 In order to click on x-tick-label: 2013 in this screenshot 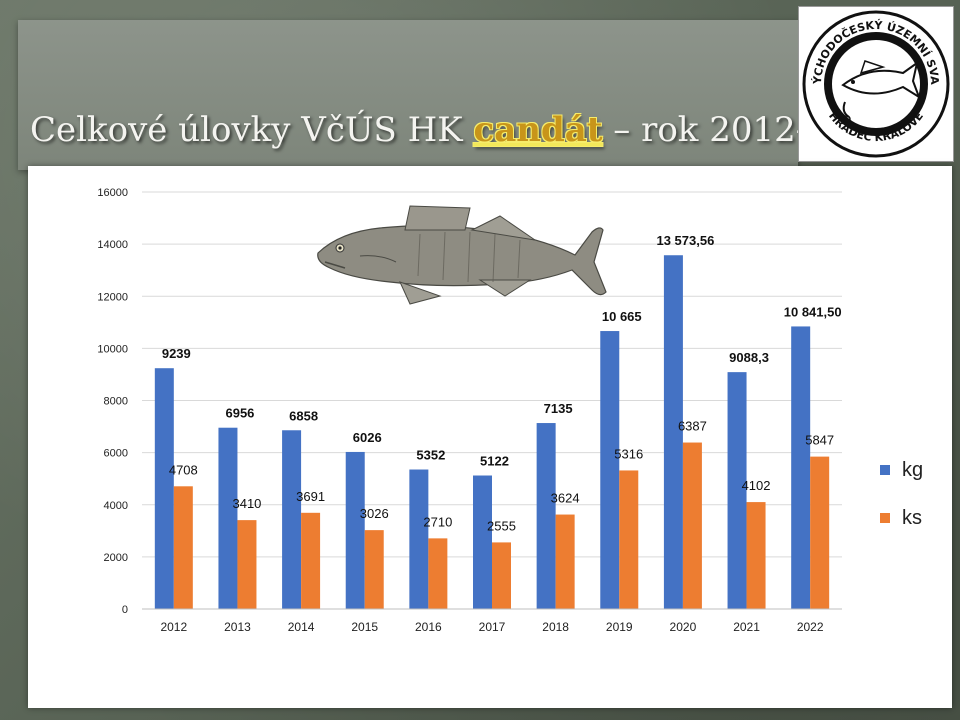, I will do `click(237, 627)`.